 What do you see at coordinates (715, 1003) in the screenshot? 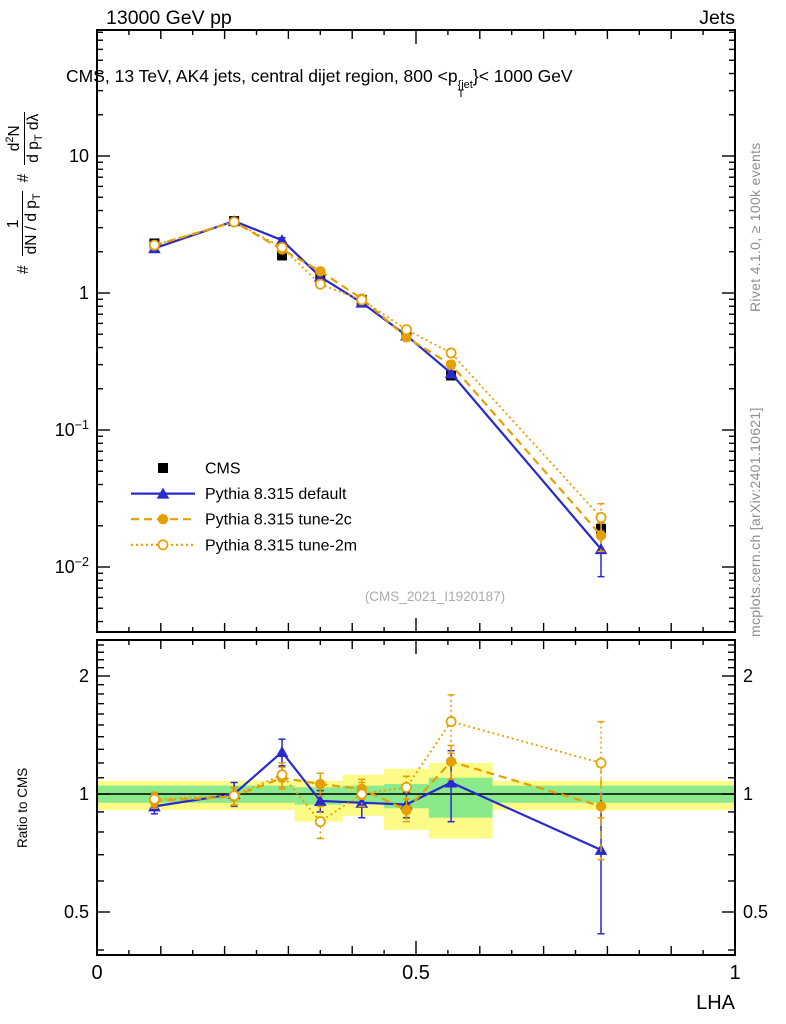
I see `x-axis-label: LHA` at bounding box center [715, 1003].